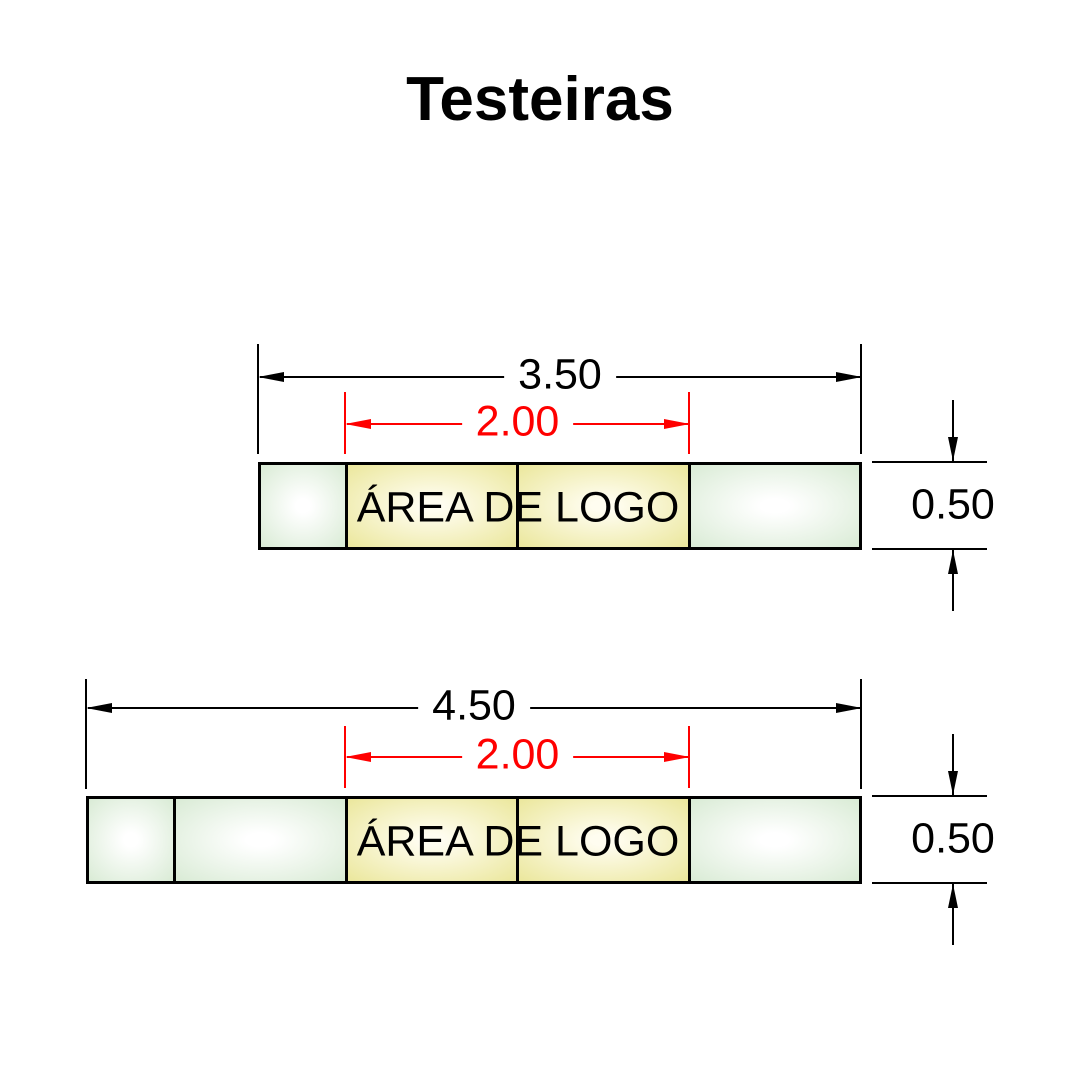  Describe the element at coordinates (540, 99) in the screenshot. I see `page-title: Testeiras` at that location.